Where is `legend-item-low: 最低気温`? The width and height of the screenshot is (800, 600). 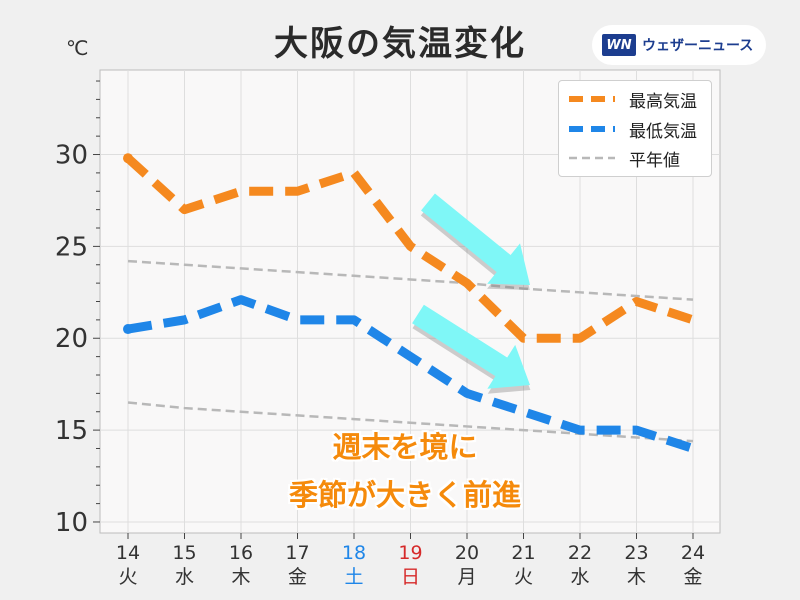
legend-item-low: 最低気温 is located at coordinates (628, 129).